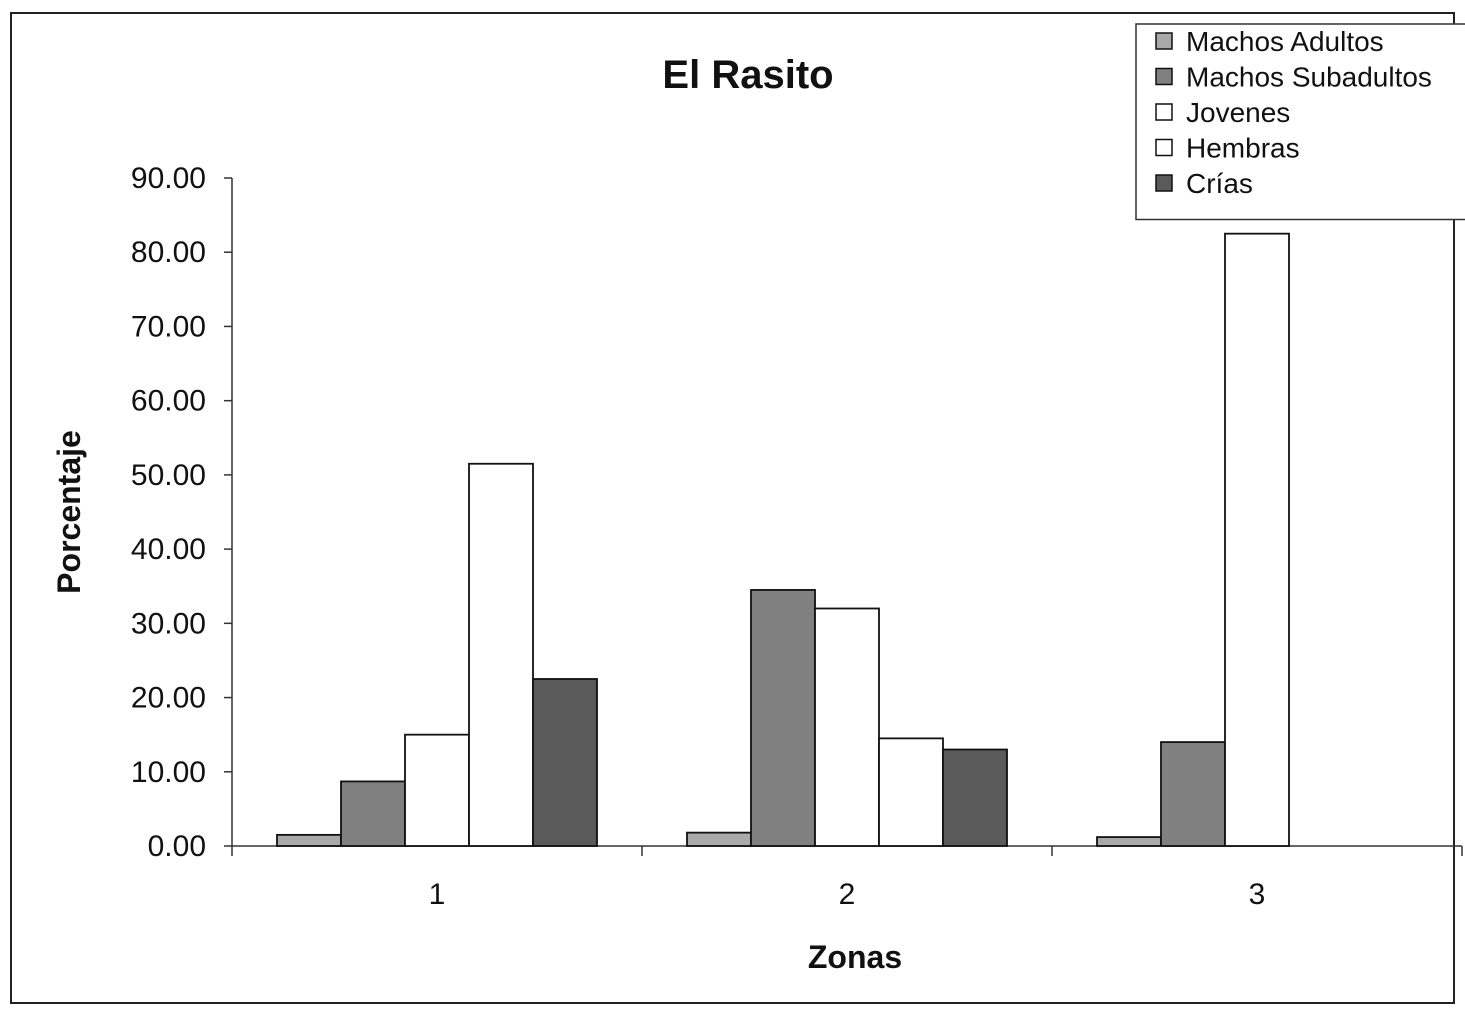 Image resolution: width=1465 pixels, height=1016 pixels. I want to click on y-tick-label: 10.00, so click(168, 772).